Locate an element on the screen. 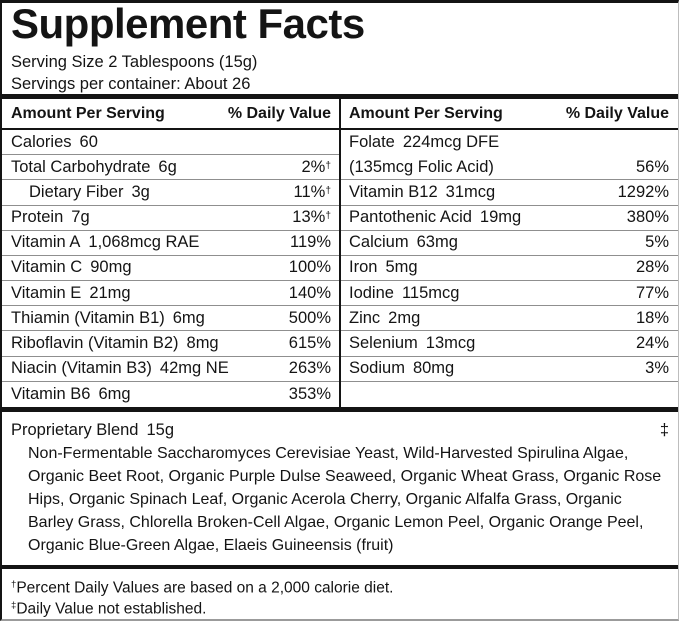 The image size is (679, 621). nutrient-amount: 21mg is located at coordinates (110, 292).